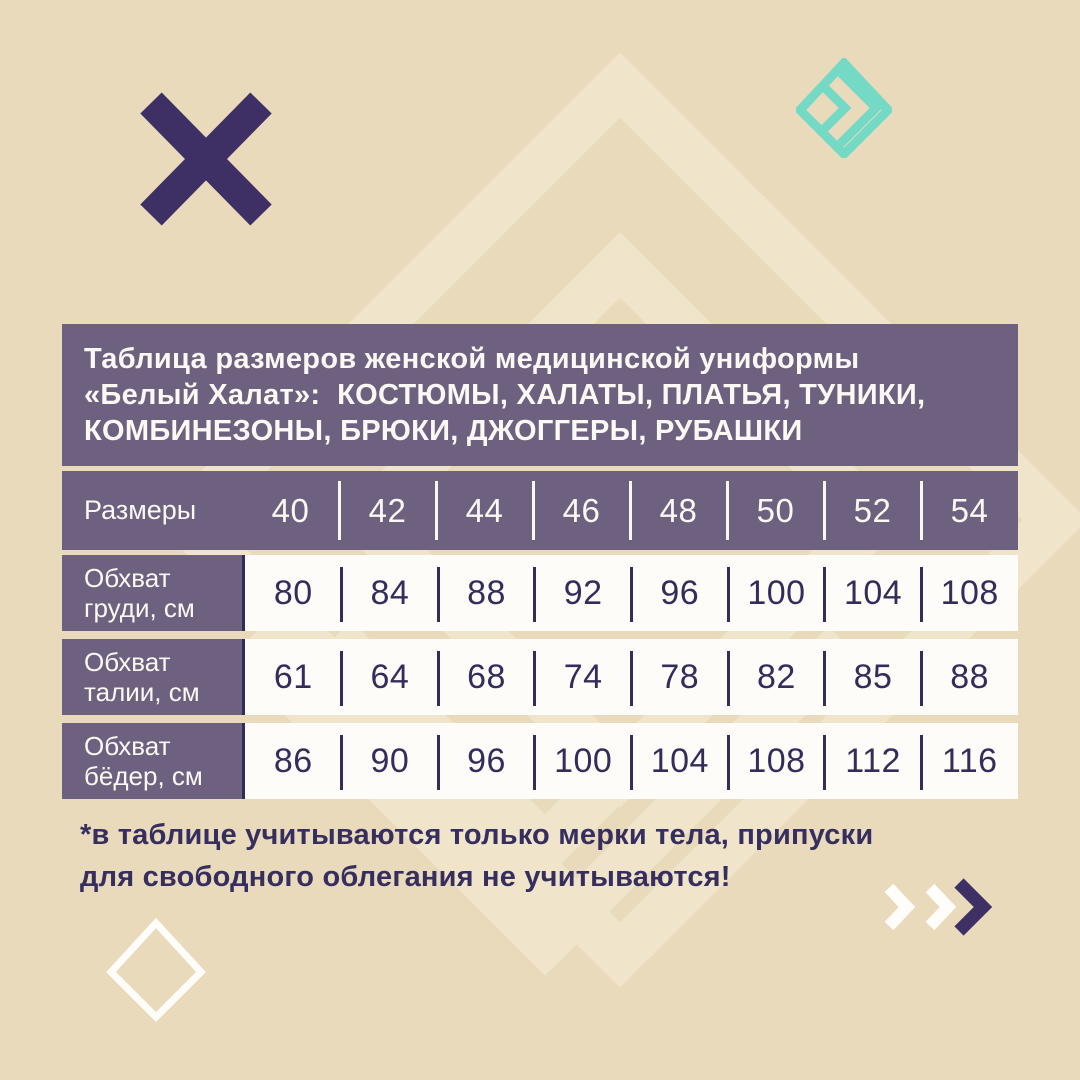 The width and height of the screenshot is (1080, 1080). I want to click on row-label-line: груди, см, so click(139, 608).